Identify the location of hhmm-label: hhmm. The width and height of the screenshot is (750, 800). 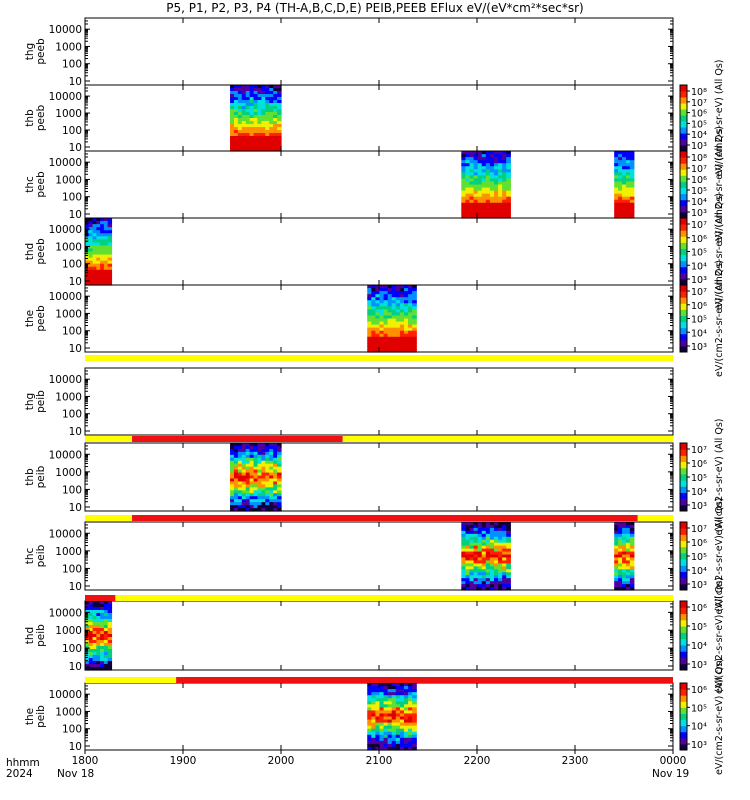
(23, 763).